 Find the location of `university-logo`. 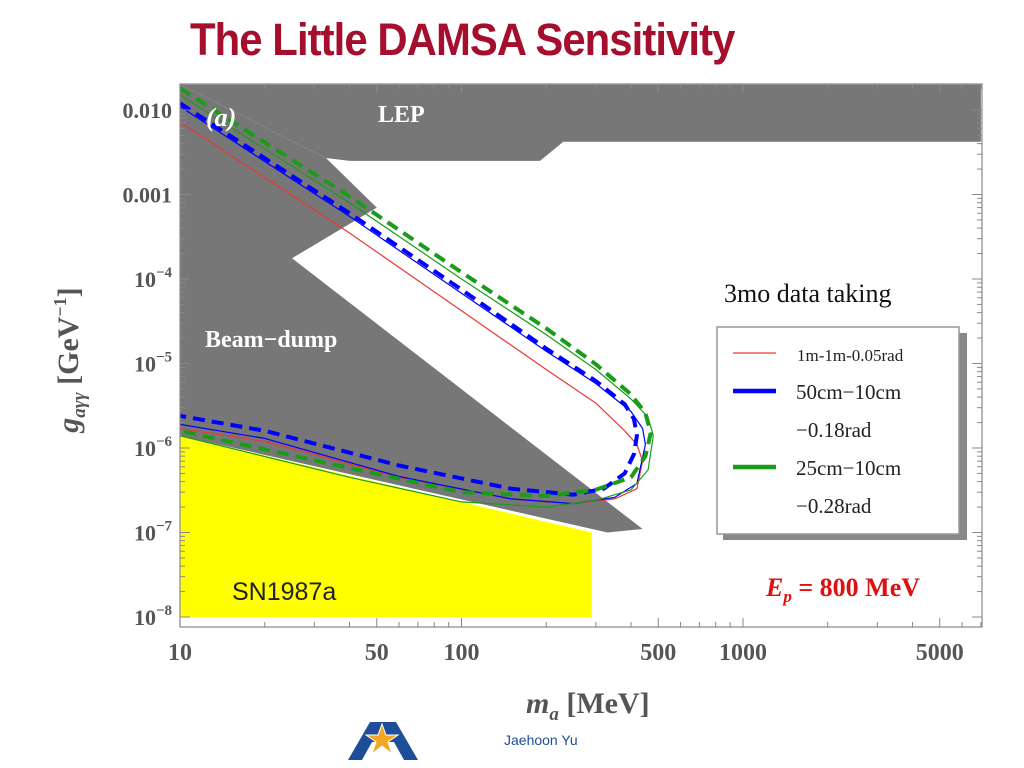

university-logo is located at coordinates (383, 741).